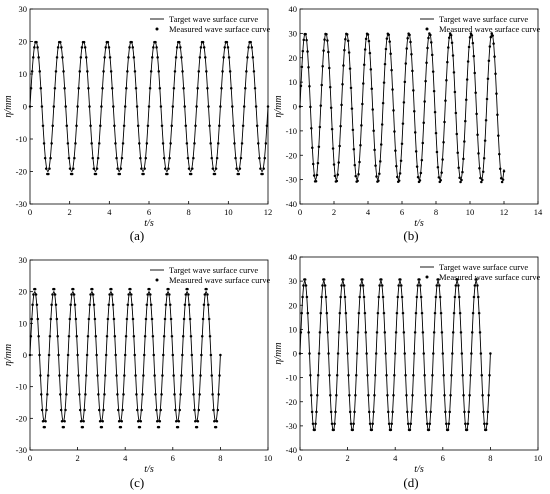 This screenshot has height=494, width=550. Describe the element at coordinates (137, 235) in the screenshot. I see `panel-caption: (a)` at that location.